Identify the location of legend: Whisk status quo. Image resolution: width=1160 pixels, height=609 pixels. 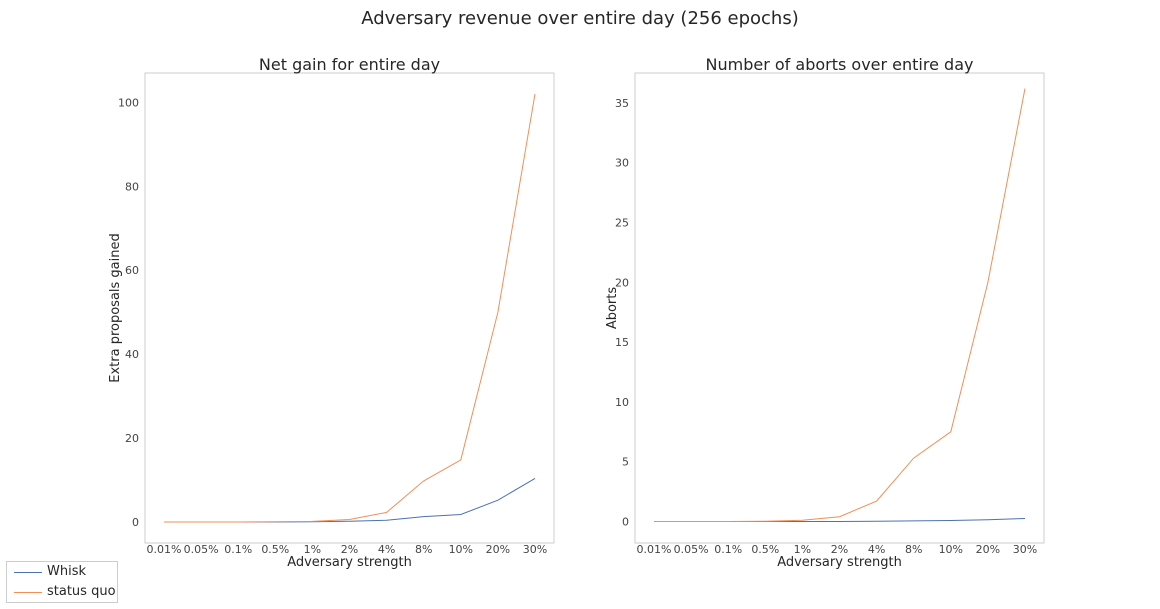
(62, 582).